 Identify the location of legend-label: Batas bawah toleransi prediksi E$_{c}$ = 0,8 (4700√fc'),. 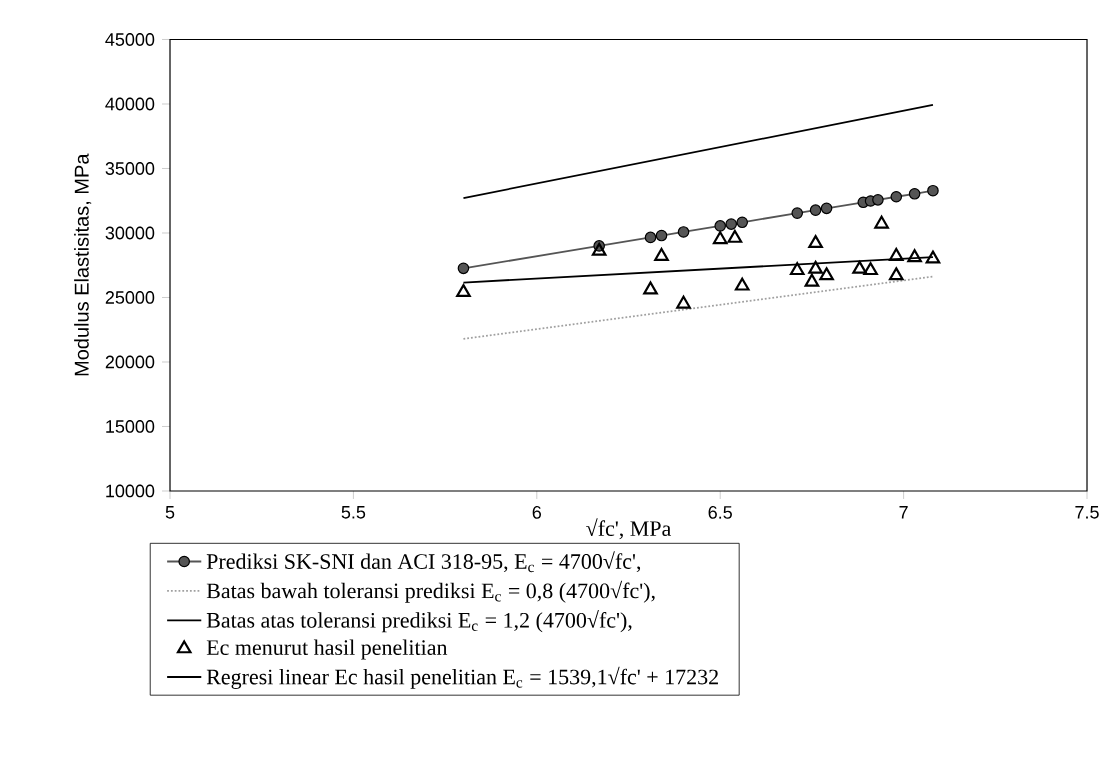
(430, 591).